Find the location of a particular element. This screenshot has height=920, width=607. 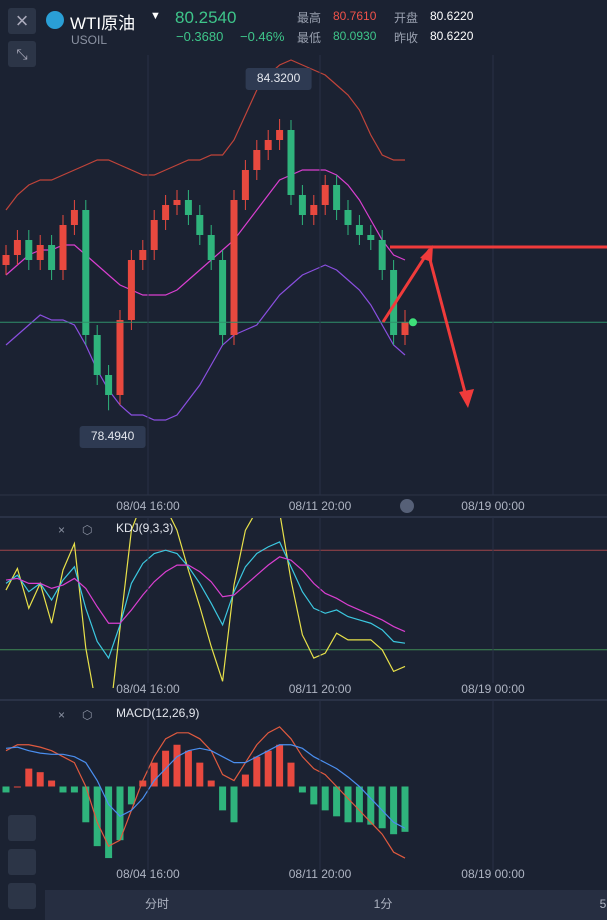

arrow-head is located at coordinates (466, 398).